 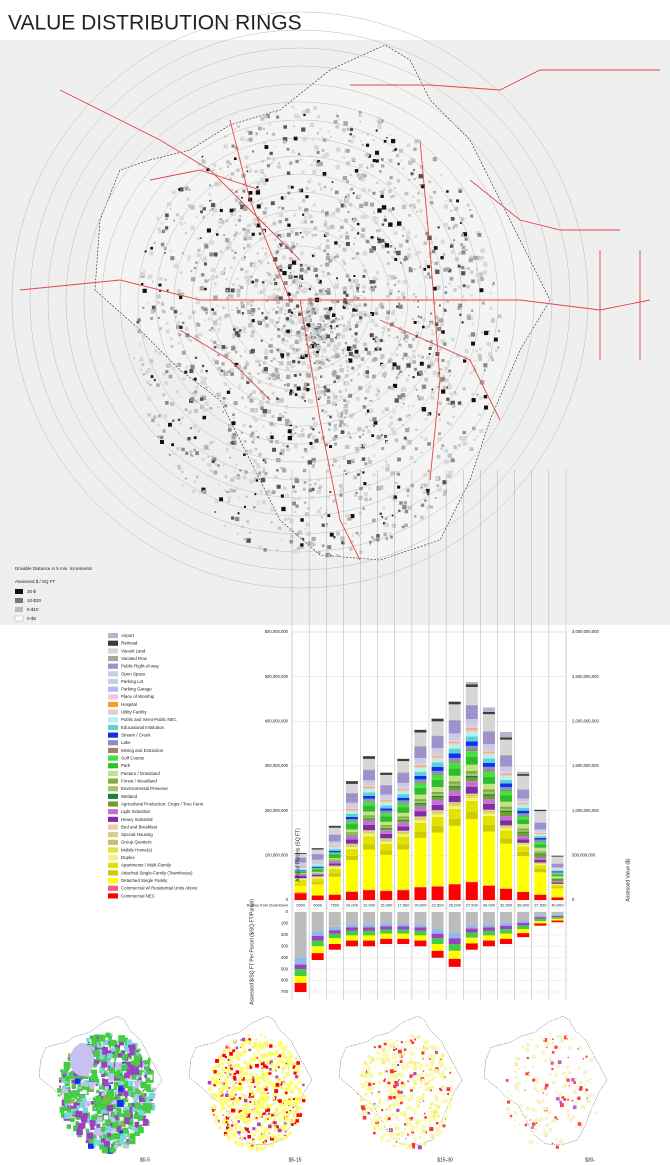 What do you see at coordinates (28, 605) in the screenshot?
I see `map-legend: 30-$ 10-$30 5-$10 0-$5` at bounding box center [28, 605].